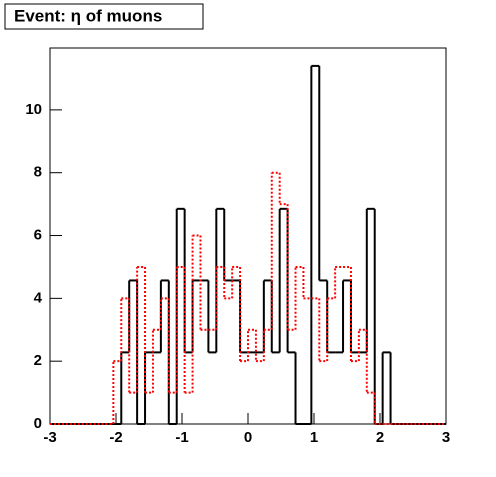 Image resolution: width=496 pixels, height=477 pixels. Describe the element at coordinates (38, 234) in the screenshot. I see `y-tick-label: 6` at that location.